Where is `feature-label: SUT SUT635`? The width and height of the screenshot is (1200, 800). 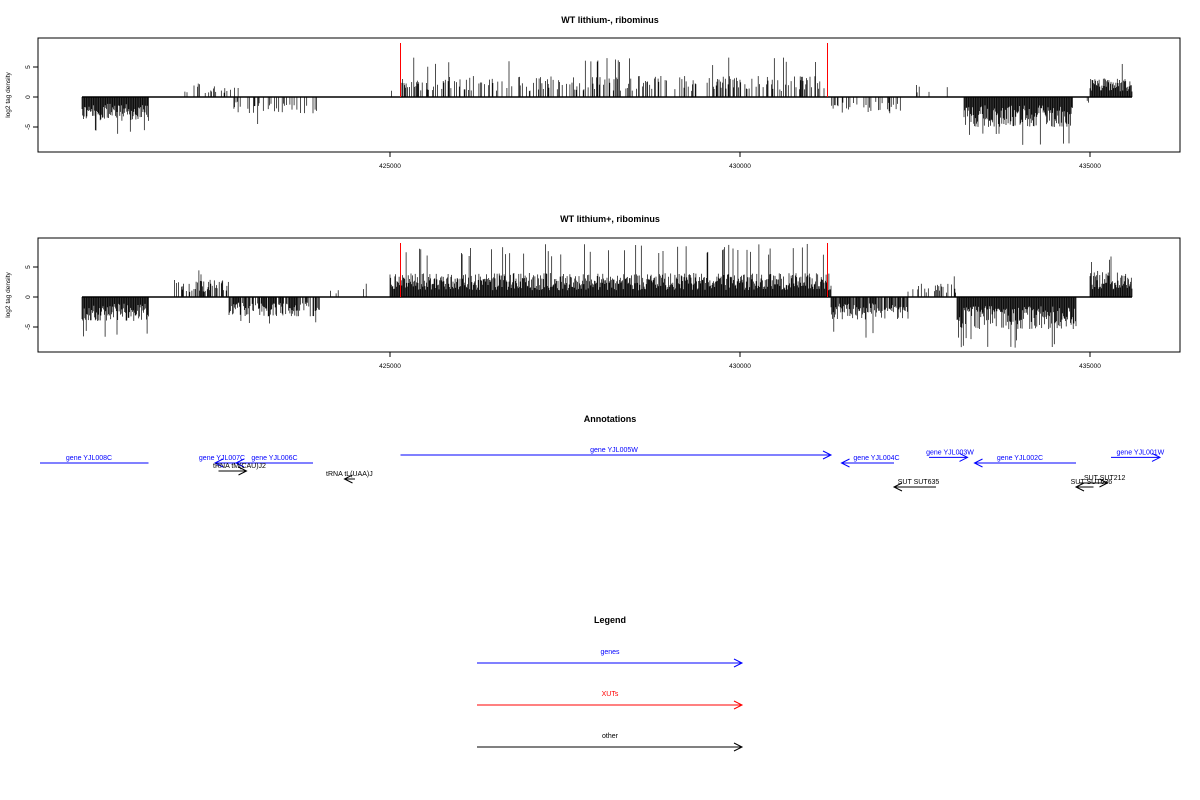
feature-label: SUT SUT635 is located at coordinates (919, 482).